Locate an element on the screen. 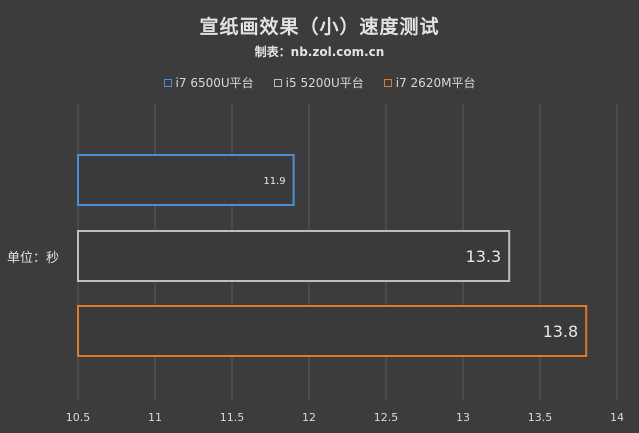  x-tick-label: 13.5 is located at coordinates (540, 417).